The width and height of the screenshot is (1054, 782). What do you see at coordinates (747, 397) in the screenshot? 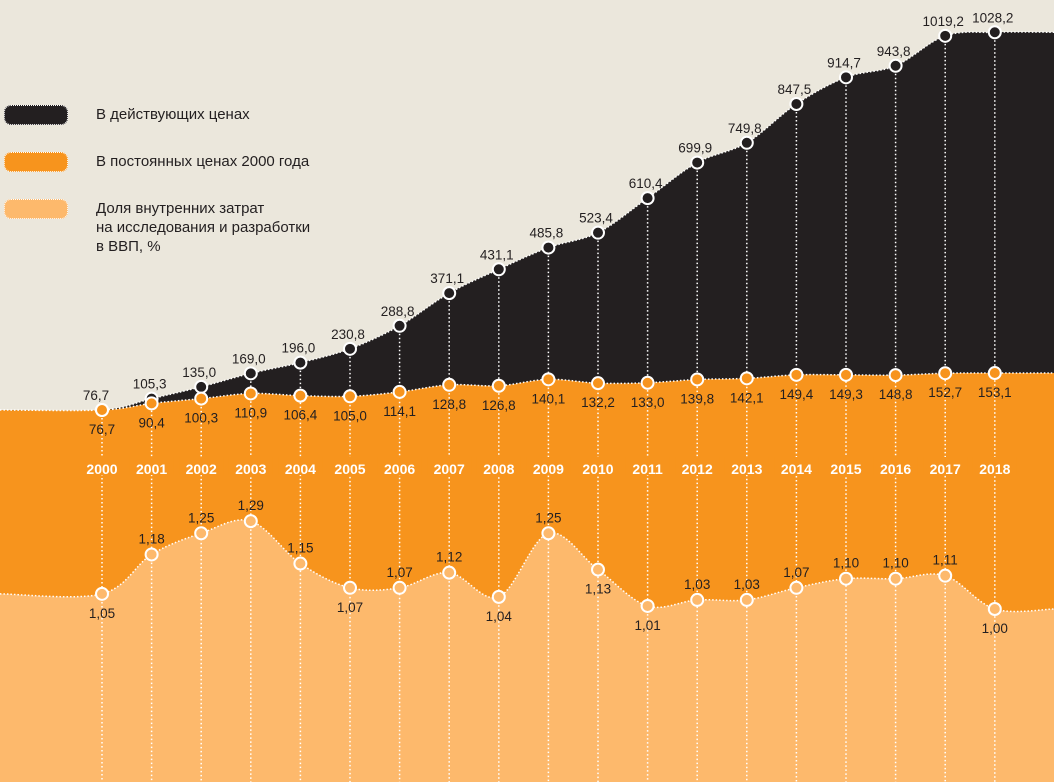
I see `label-constant: 142,1` at bounding box center [747, 397].